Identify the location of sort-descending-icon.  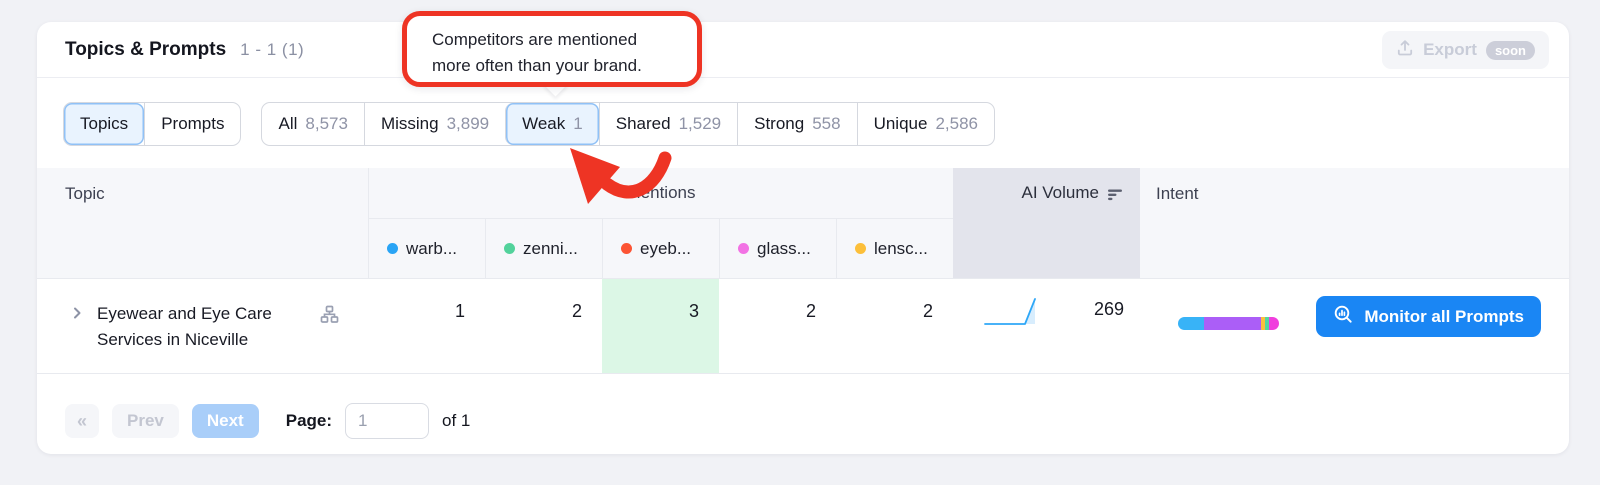
(1115, 232).